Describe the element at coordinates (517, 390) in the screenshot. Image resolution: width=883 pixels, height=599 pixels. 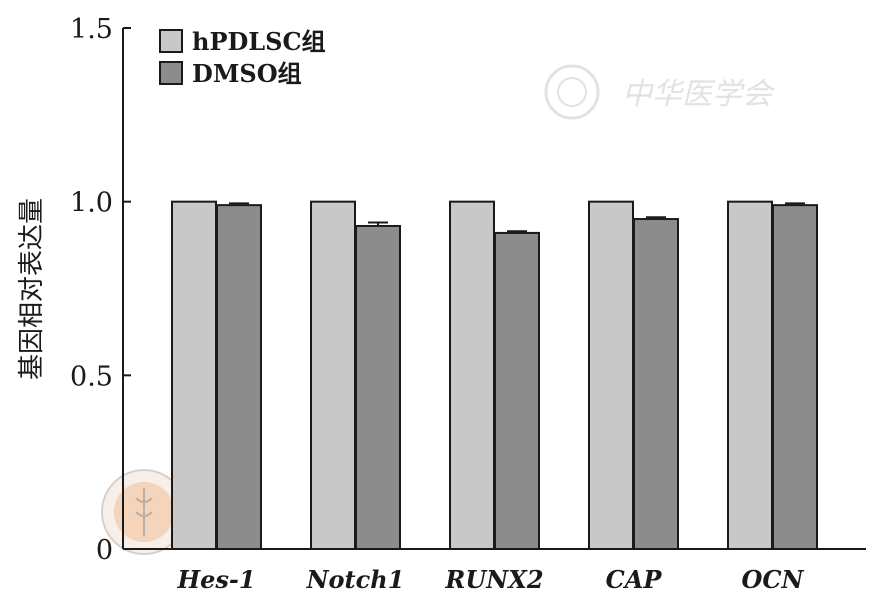
I see `bar-RUNX2-dmso` at that location.